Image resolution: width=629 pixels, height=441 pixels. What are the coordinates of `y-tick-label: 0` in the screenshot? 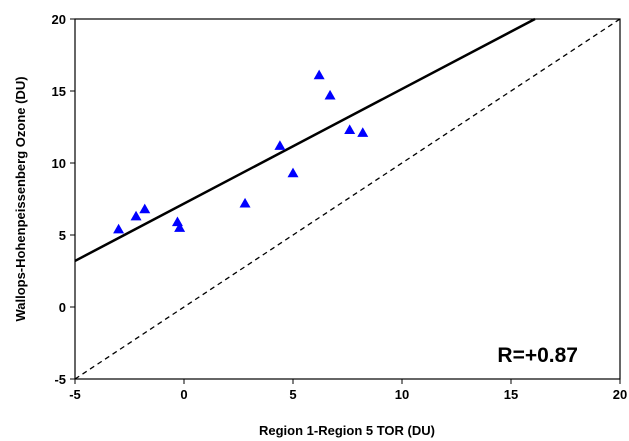 It's located at (62, 307).